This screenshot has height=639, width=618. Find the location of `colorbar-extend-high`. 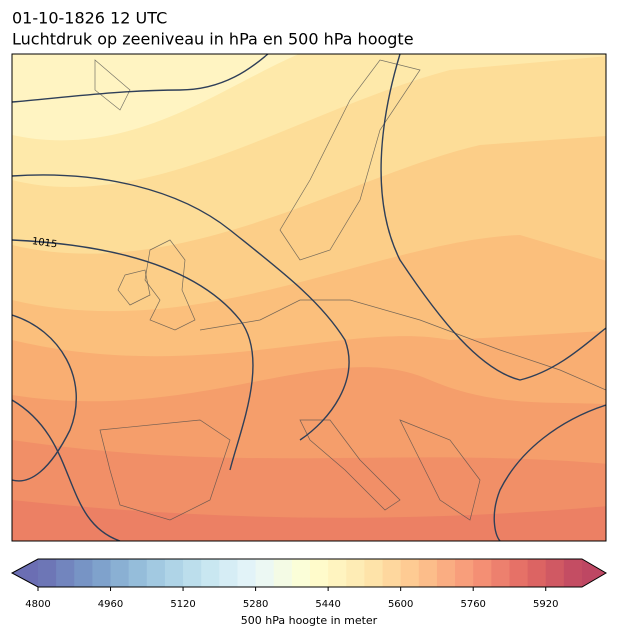

colorbar-extend-high is located at coordinates (594, 573).